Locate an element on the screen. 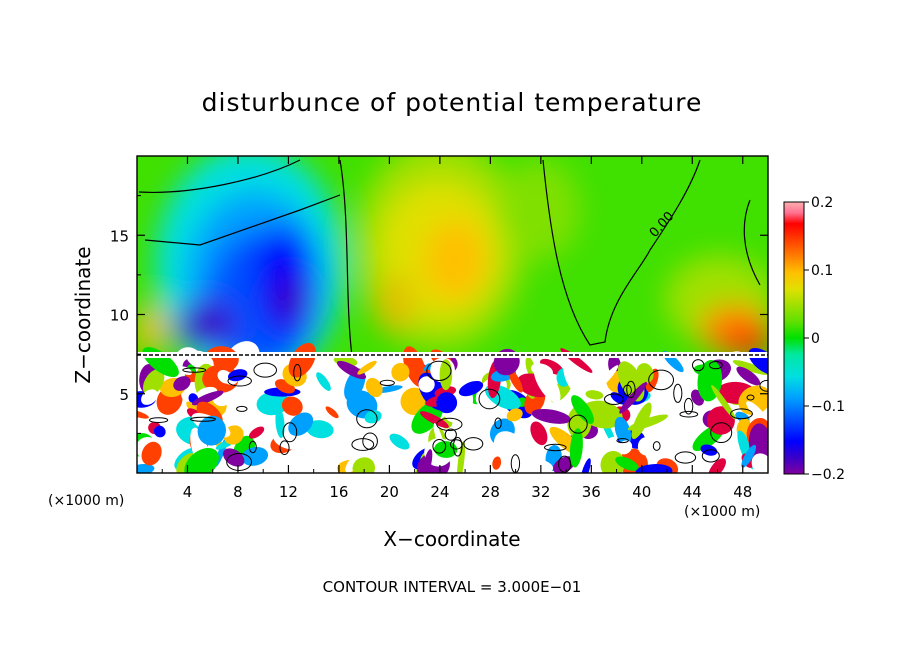  y-tick-label: 5 is located at coordinates (124, 395).